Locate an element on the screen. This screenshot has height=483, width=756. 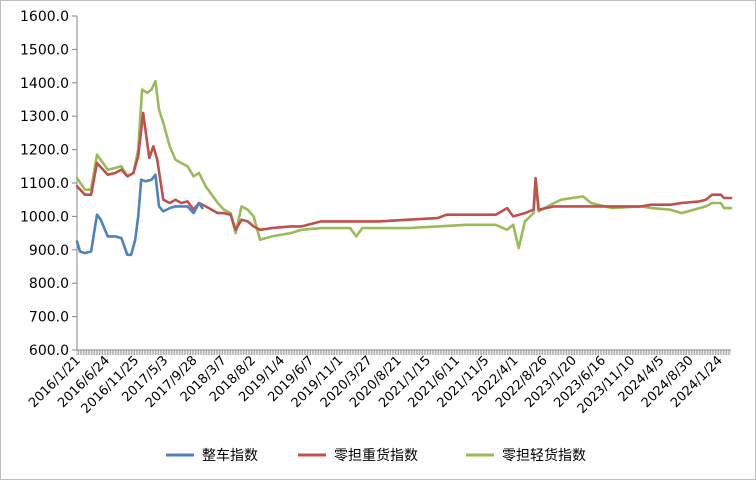
y-tick-label: 700.0 is located at coordinates (49, 318).